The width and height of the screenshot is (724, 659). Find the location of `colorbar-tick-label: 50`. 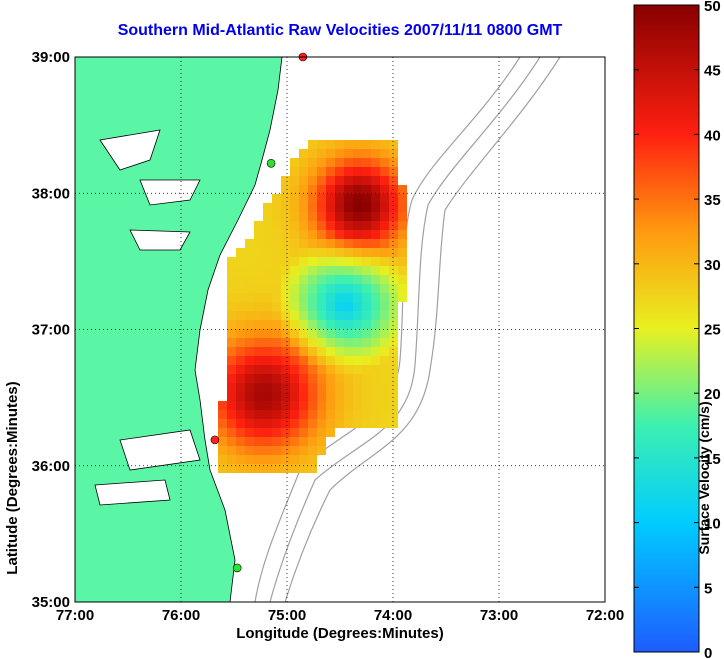

colorbar-tick-label: 50 is located at coordinates (712, 7).